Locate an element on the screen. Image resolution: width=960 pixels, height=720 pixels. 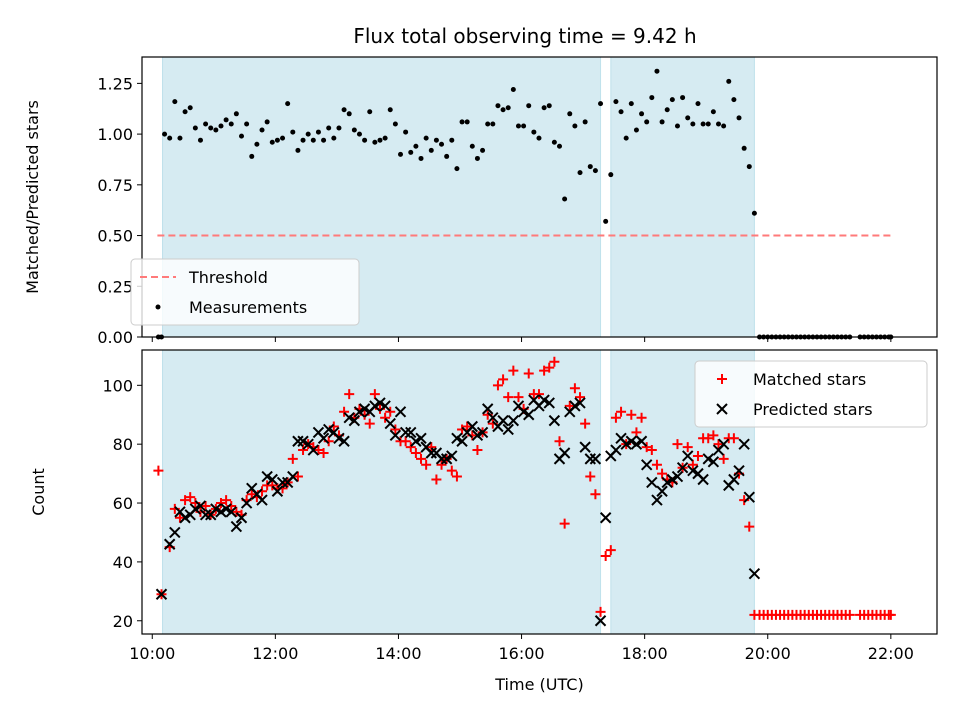
bottom-x-tick-label: 20:00 is located at coordinates (768, 653).